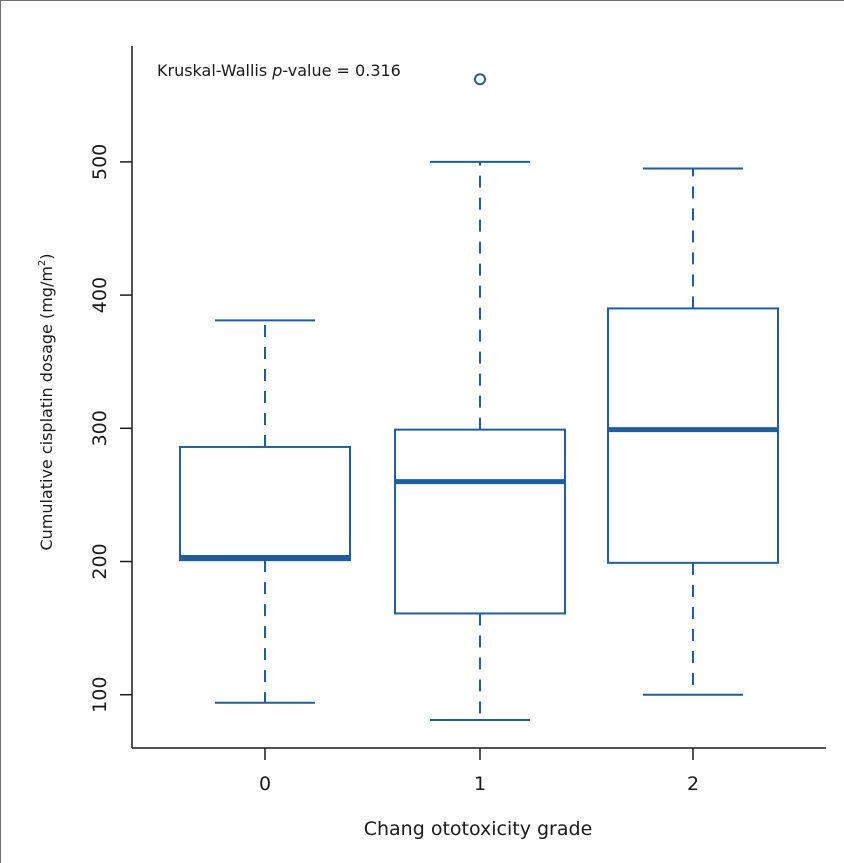 The height and width of the screenshot is (863, 844). What do you see at coordinates (478, 829) in the screenshot?
I see `x-axis-title: Chang ototoxicity grade` at bounding box center [478, 829].